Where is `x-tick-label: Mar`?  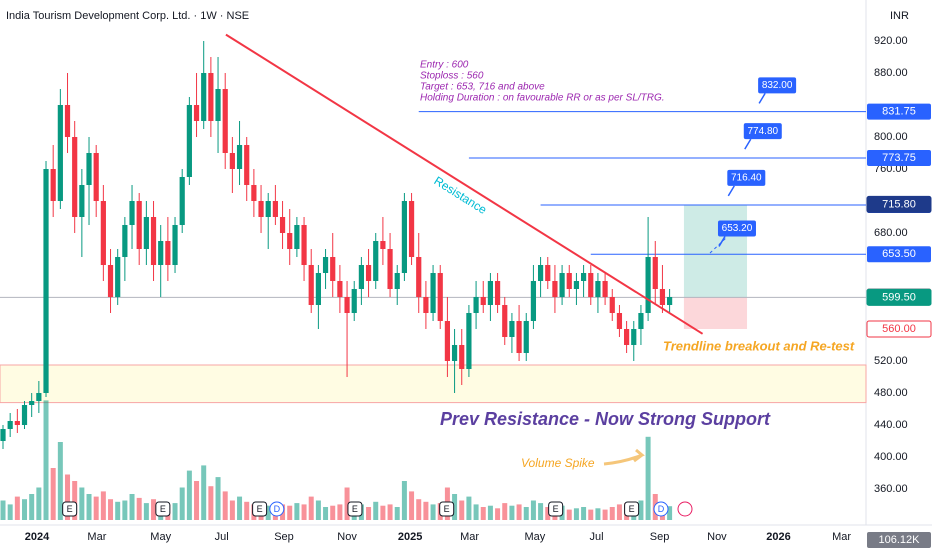 x-tick-label: Mar is located at coordinates (469, 537).